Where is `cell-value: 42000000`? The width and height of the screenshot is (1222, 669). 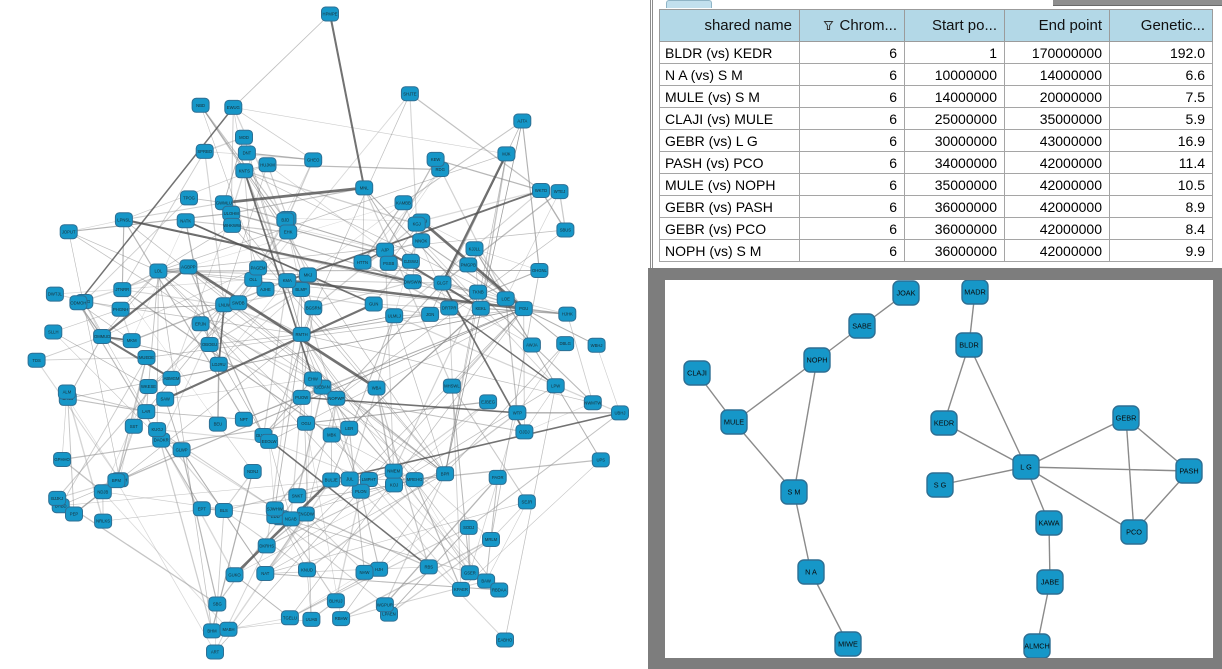
cell-value: 42000000 is located at coordinates (1057, 228).